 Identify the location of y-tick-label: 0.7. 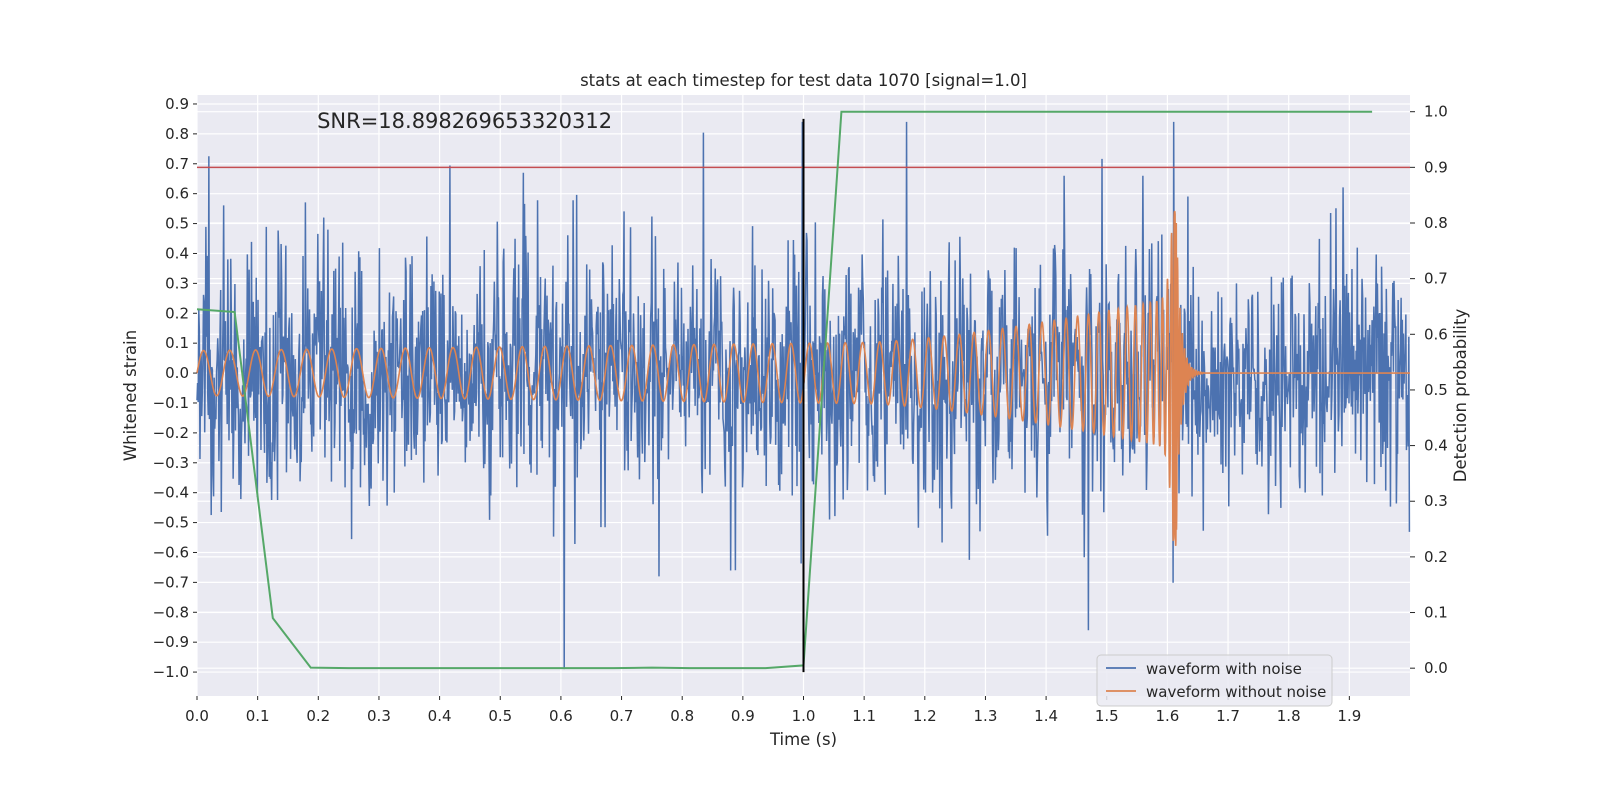
(177, 164).